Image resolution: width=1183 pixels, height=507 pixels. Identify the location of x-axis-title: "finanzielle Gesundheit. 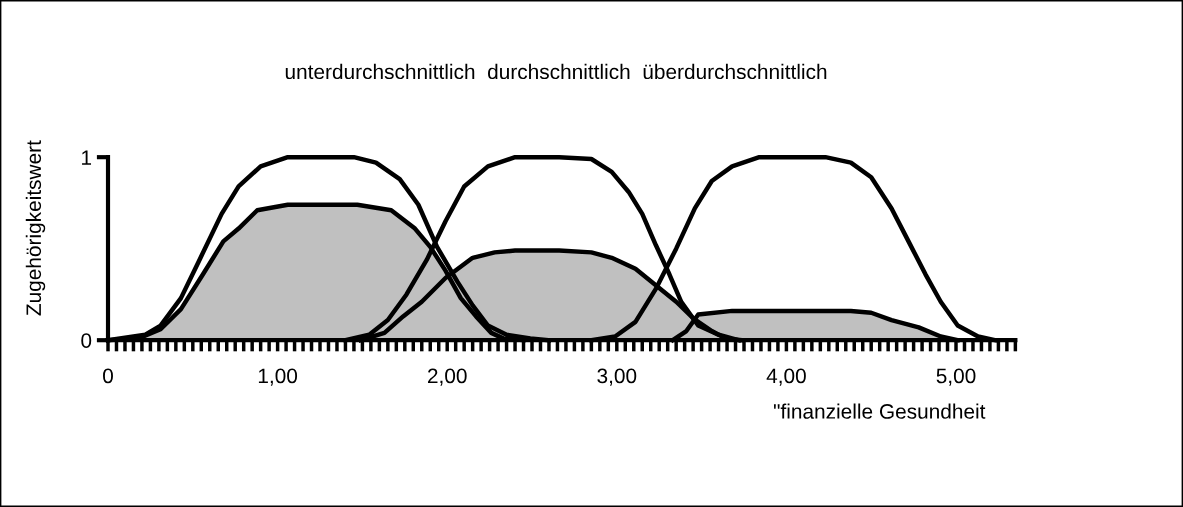
(879, 411).